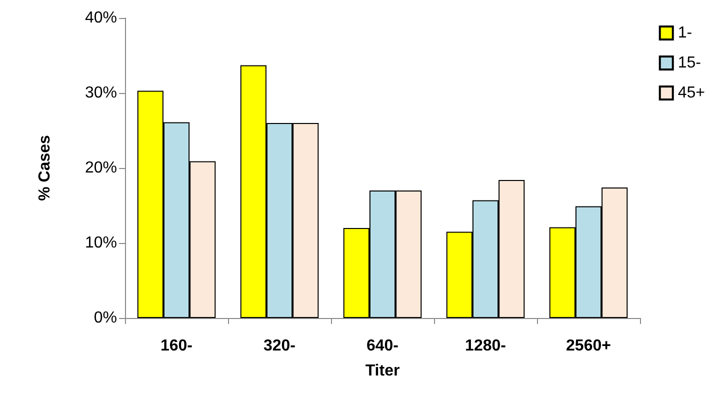 This screenshot has height=407, width=720. I want to click on y-tick-label: 30%, so click(100, 93).